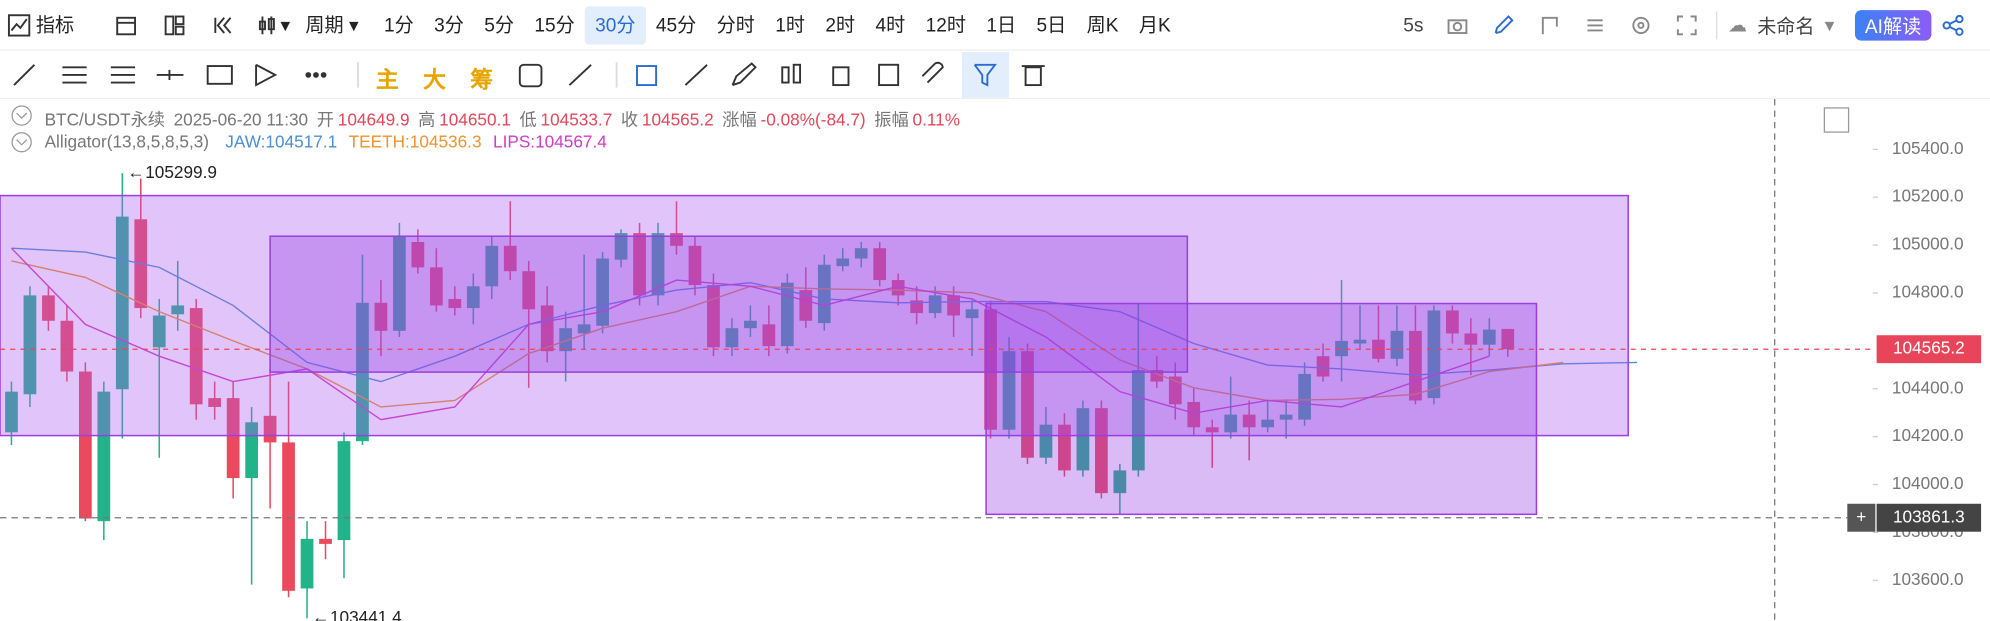 The height and width of the screenshot is (621, 1990). I want to click on period-button: 周期 ▾, so click(332, 25).